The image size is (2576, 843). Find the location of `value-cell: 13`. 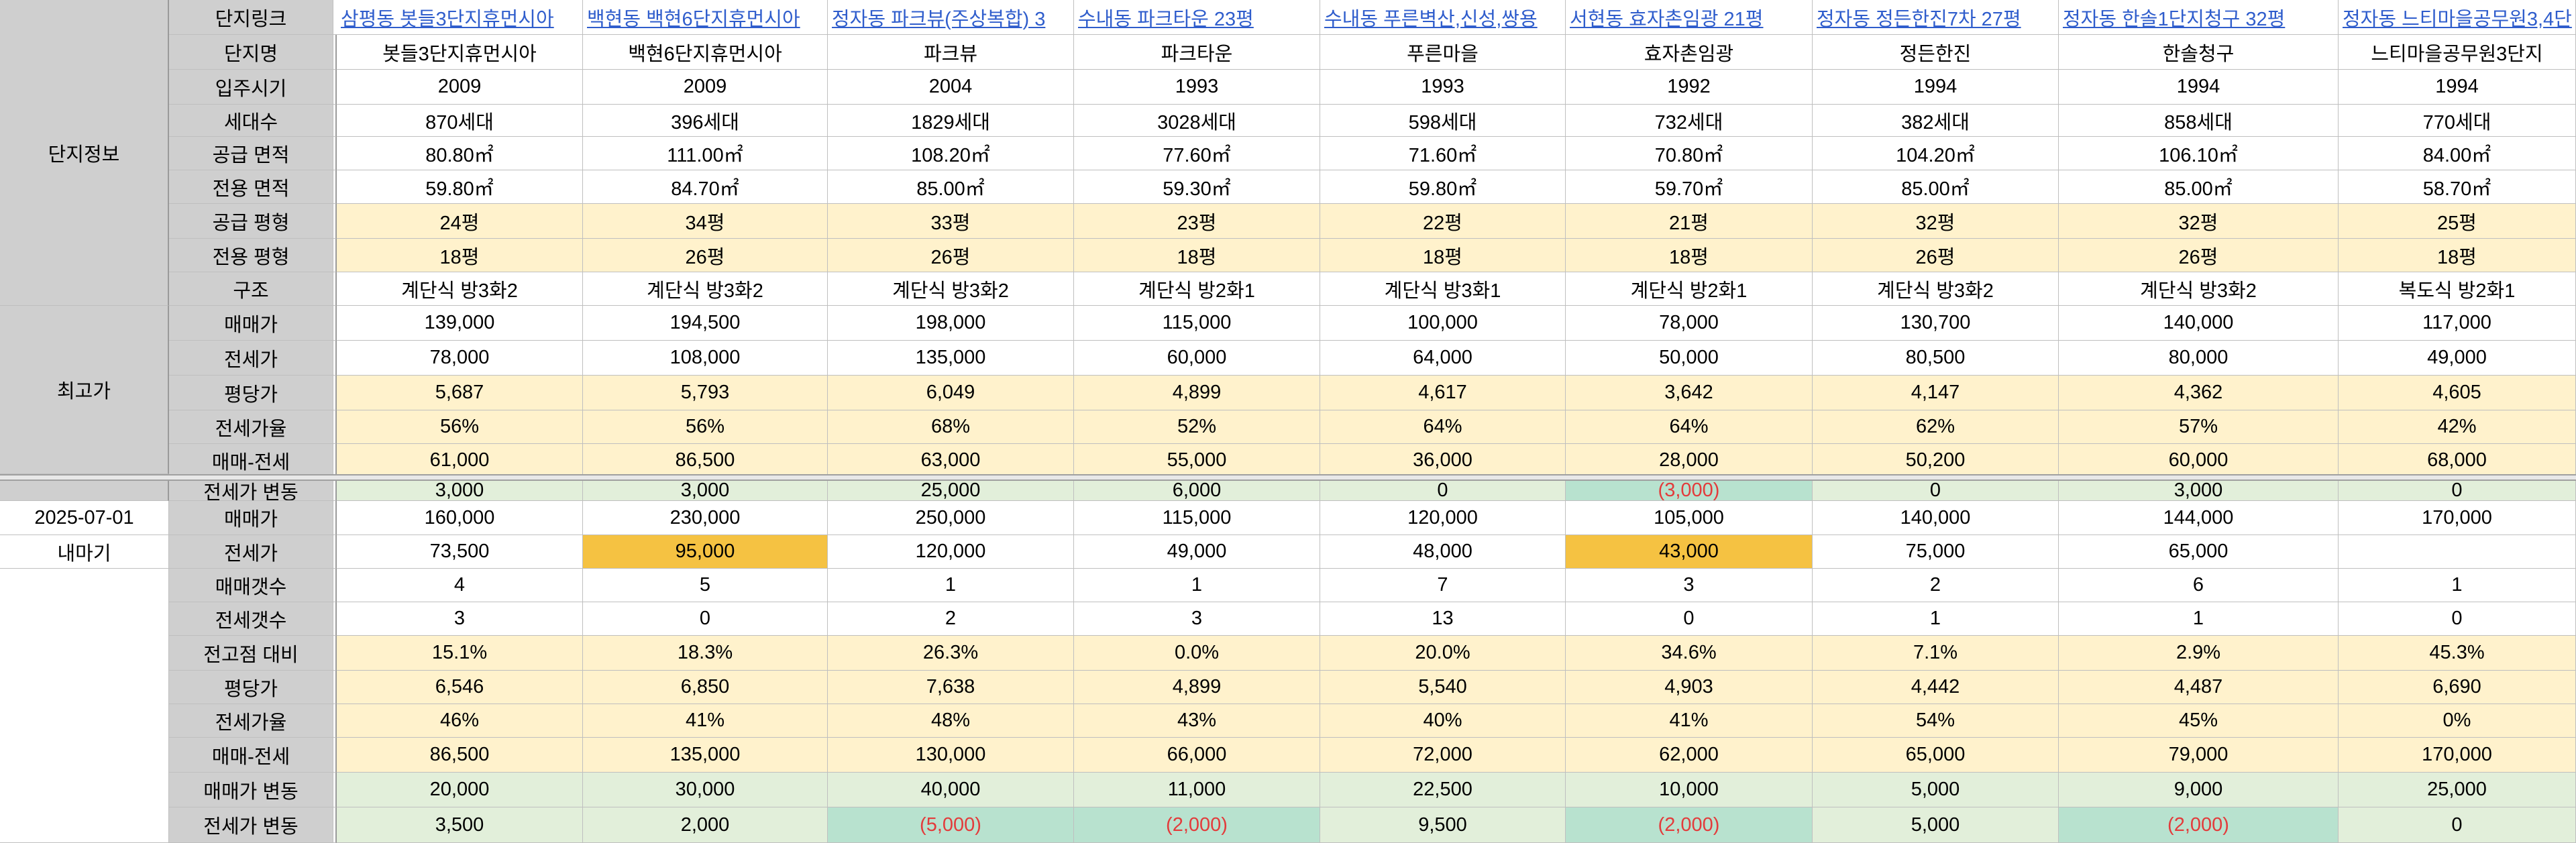

value-cell: 13 is located at coordinates (1443, 619).